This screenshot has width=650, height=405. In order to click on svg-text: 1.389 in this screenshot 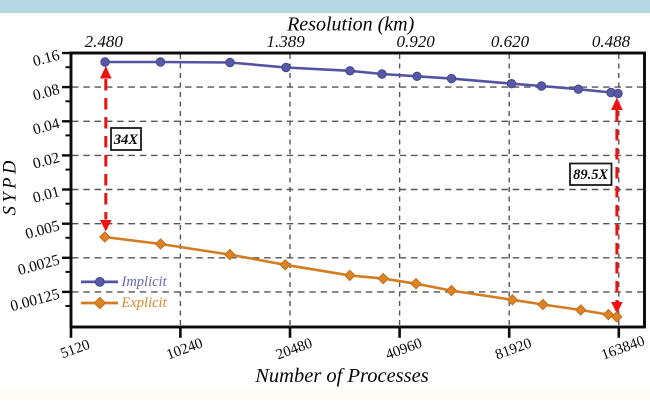, I will do `click(285, 41)`.